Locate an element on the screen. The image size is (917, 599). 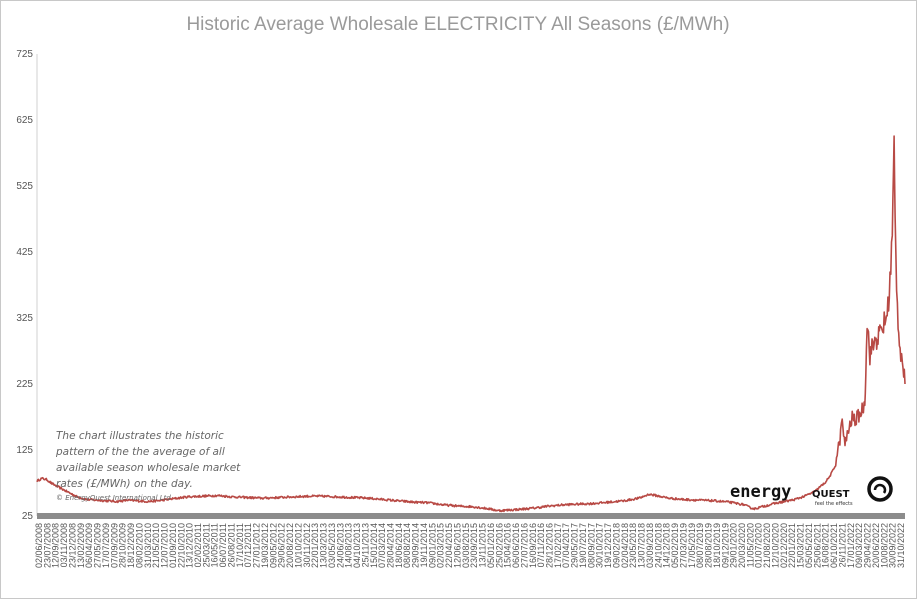
x-tick-label: 09/12/2019 is located at coordinates (725, 545).